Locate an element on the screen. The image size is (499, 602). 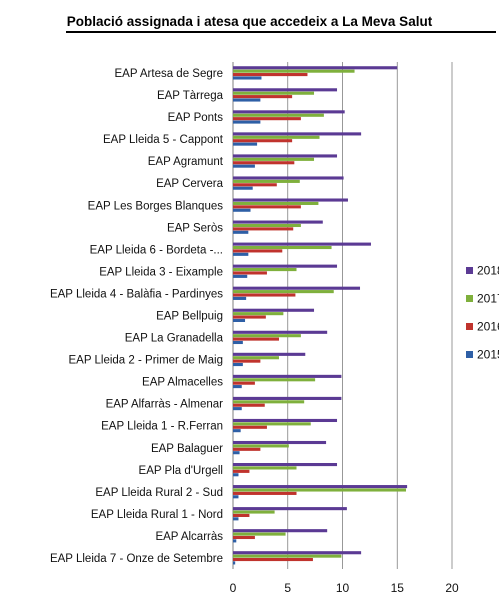
x-tick-label: 15 is located at coordinates (398, 588).